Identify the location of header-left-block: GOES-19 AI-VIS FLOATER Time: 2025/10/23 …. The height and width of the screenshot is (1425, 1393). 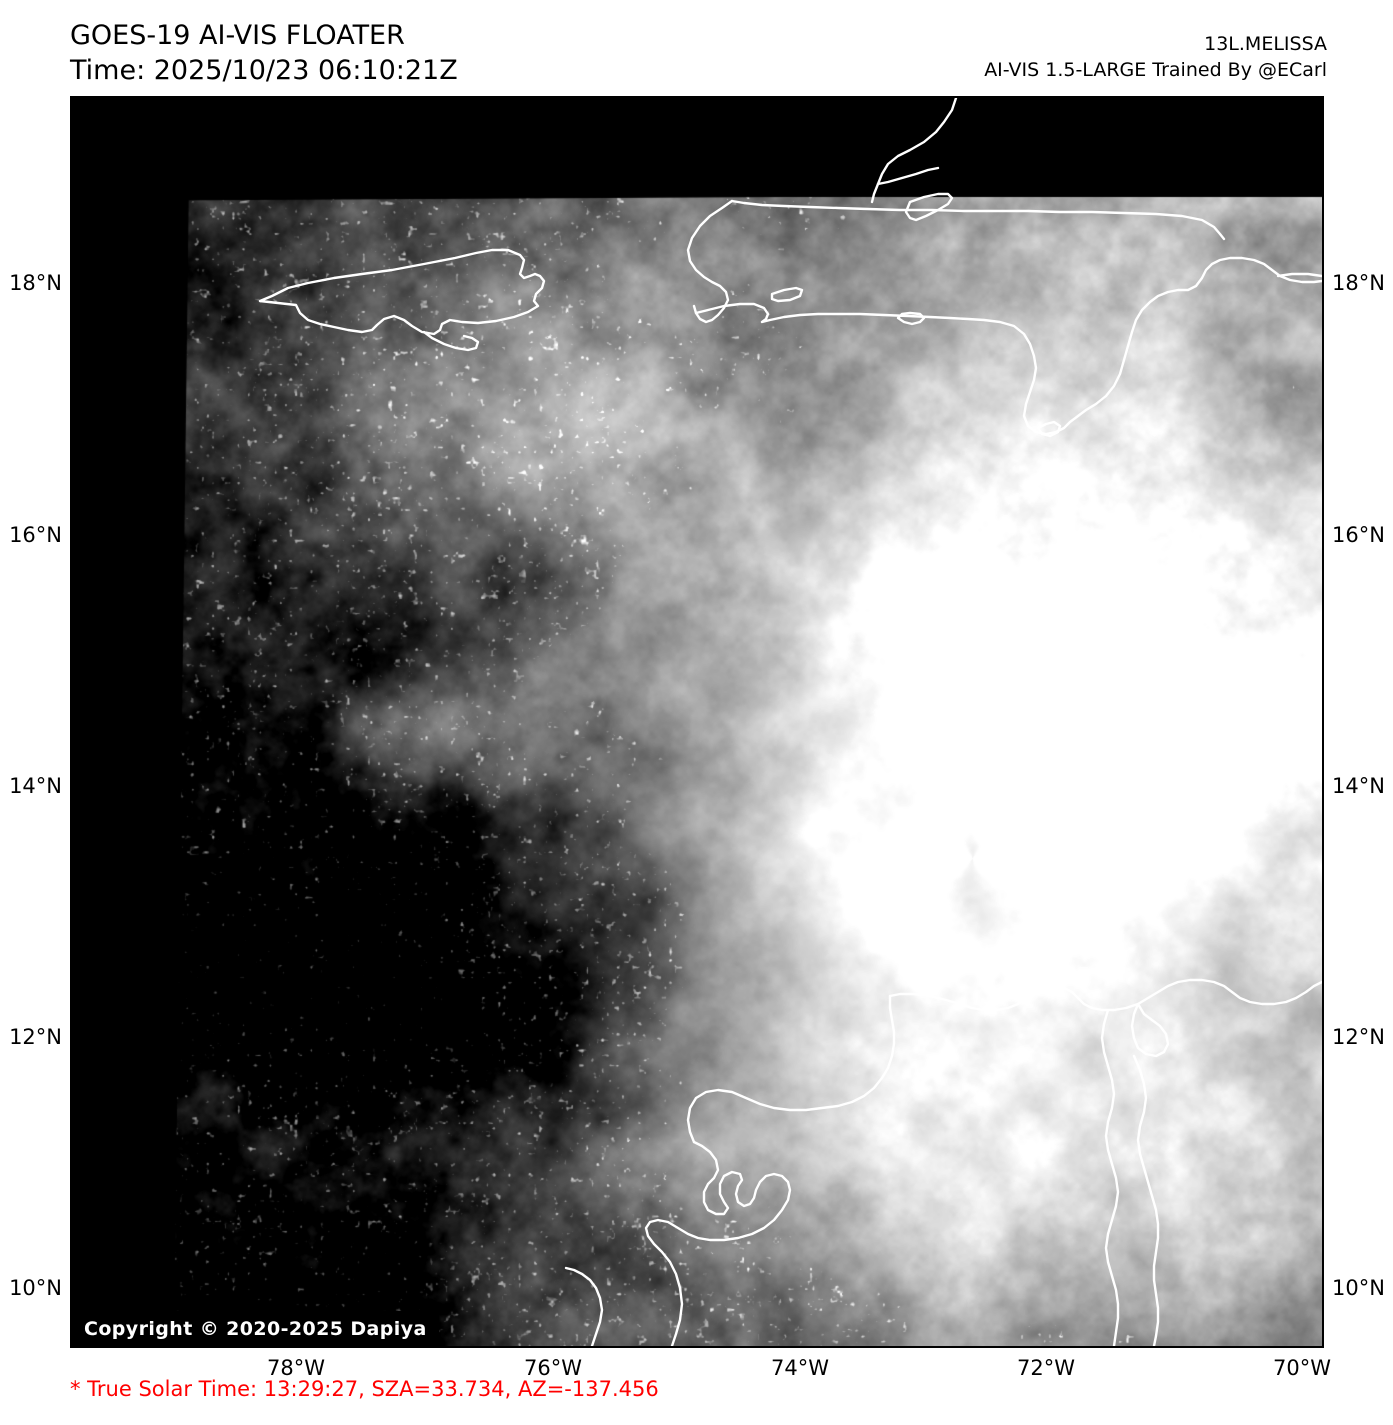
(264, 53).